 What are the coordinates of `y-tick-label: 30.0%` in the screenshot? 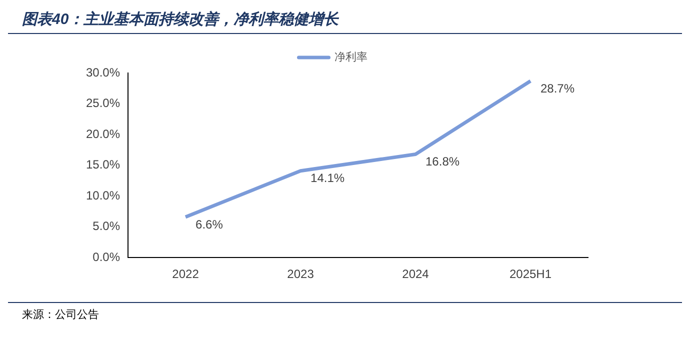 It's located at (103, 72).